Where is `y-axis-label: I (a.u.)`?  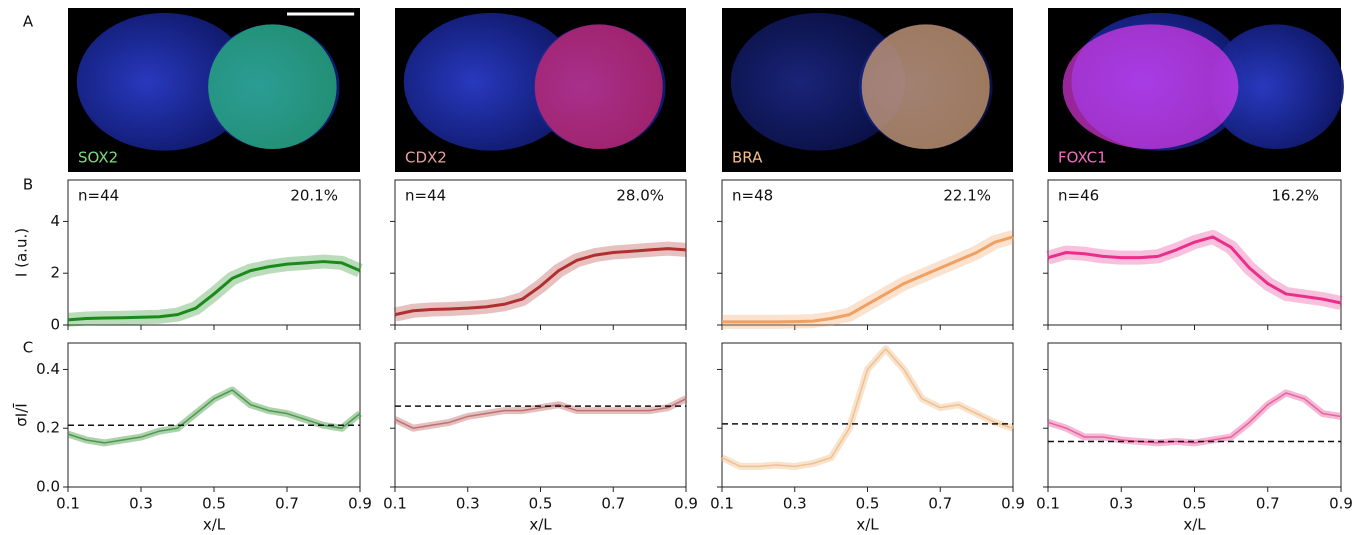 y-axis-label: I (a.u.) is located at coordinates (22, 252).